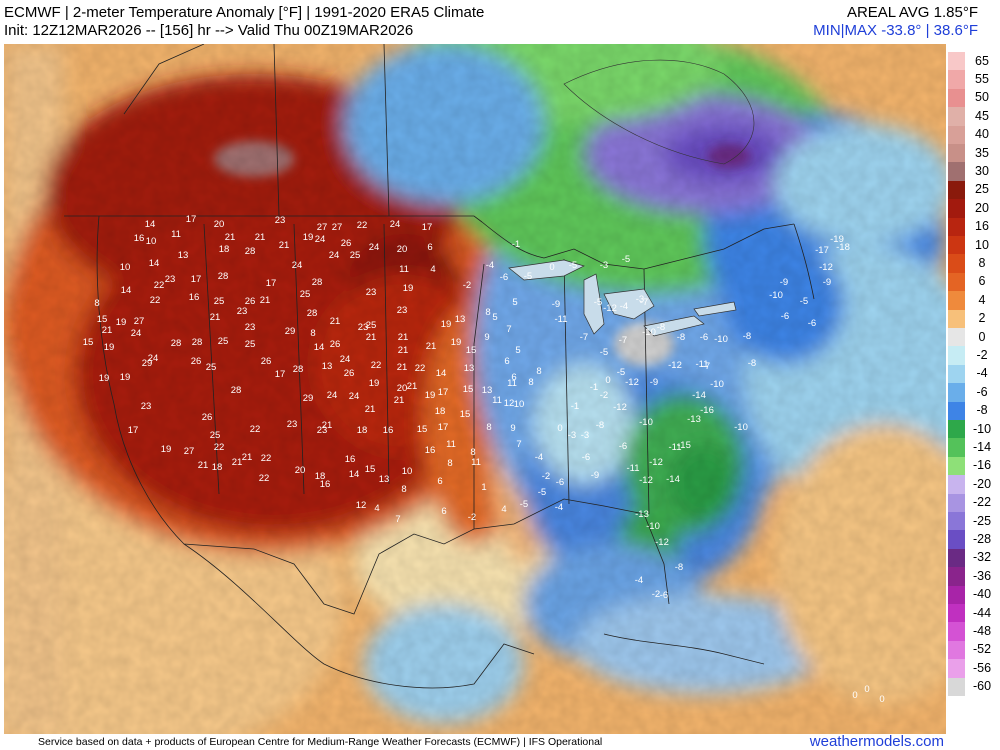 The image size is (1000, 750). Describe the element at coordinates (982, 667) in the screenshot. I see `colorbar-label: -56` at that location.